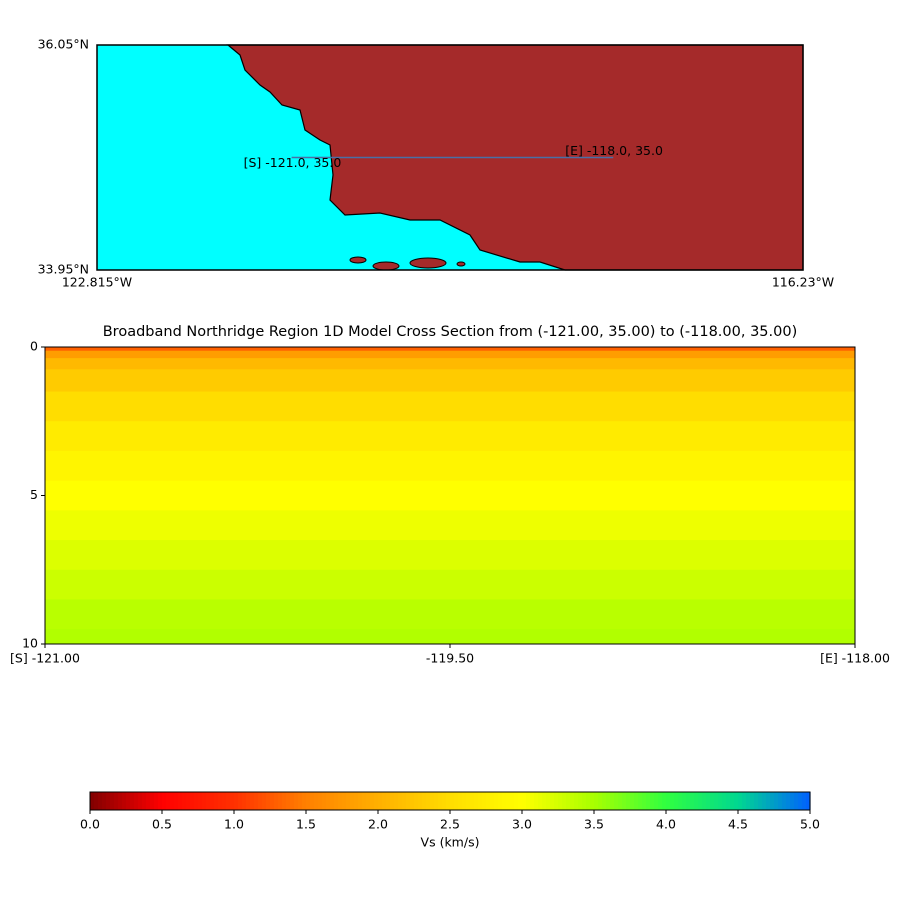 The height and width of the screenshot is (900, 900). Describe the element at coordinates (594, 824) in the screenshot. I see `colorbar-tick-label: 3.5` at that location.